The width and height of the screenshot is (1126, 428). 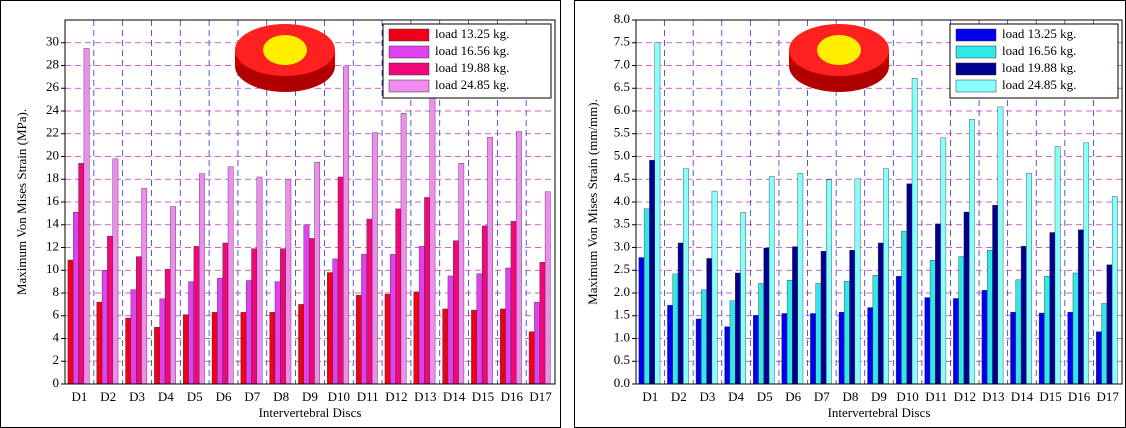 What do you see at coordinates (1039, 50) in the screenshot?
I see `legend-label: load 16.56 kg.` at bounding box center [1039, 50].